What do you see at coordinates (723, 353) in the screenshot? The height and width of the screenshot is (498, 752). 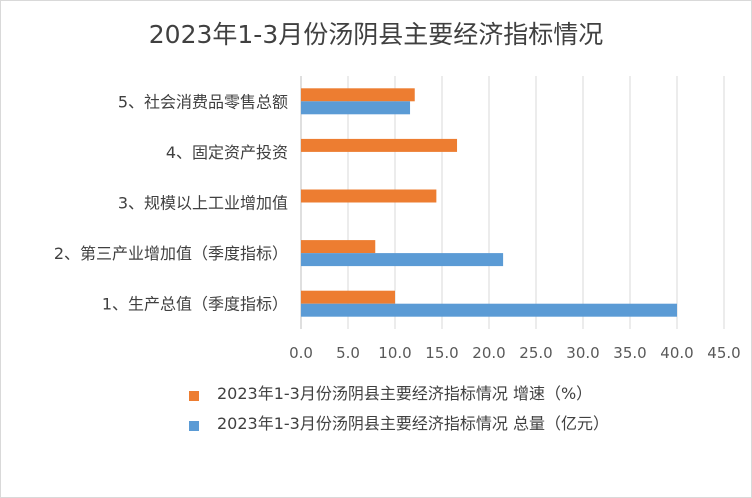 I see `x-tick-label: 45.0` at bounding box center [723, 353].